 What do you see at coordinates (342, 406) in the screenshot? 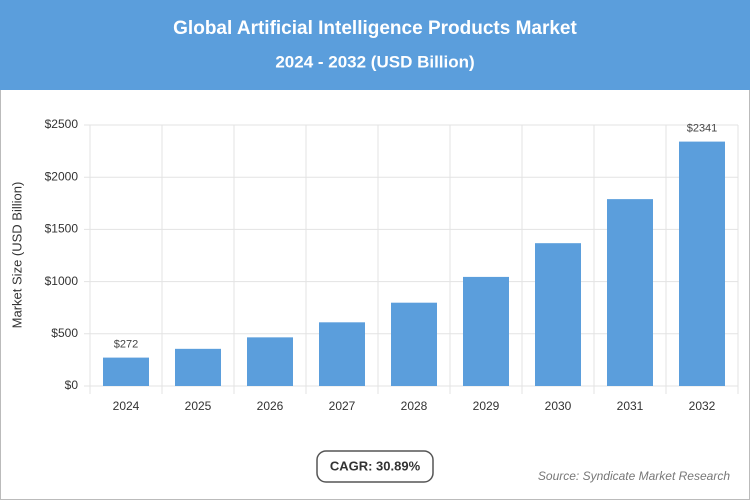
I see `x-tick-label: 2027` at bounding box center [342, 406].